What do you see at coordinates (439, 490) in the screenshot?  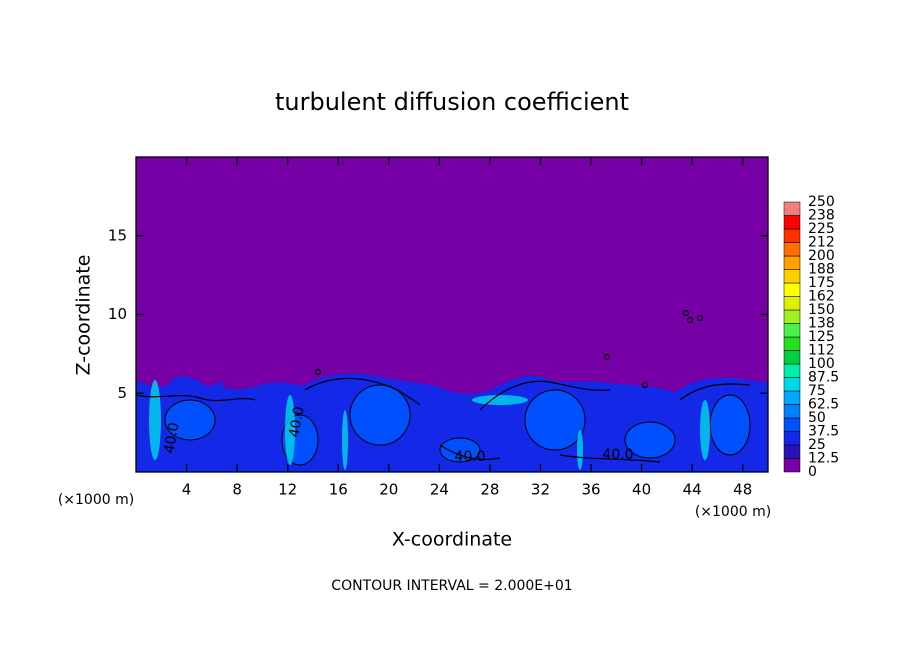 I see `x-tick-label: 24` at bounding box center [439, 490].